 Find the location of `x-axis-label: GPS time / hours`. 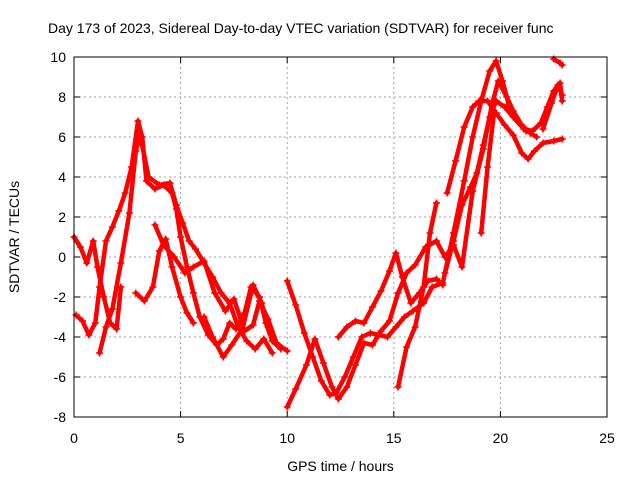

x-axis-label: GPS time / hours is located at coordinates (340, 466).